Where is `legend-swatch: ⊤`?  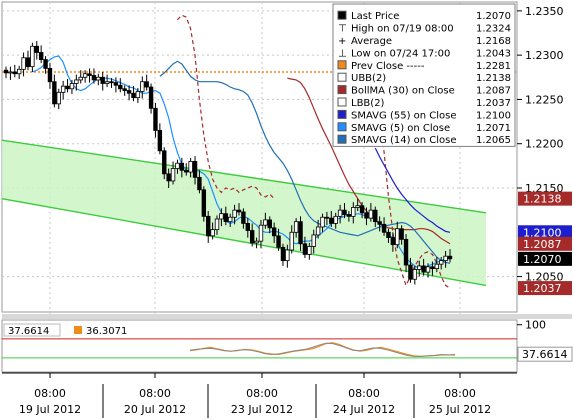
legend-swatch: ⊤ is located at coordinates (342, 29).